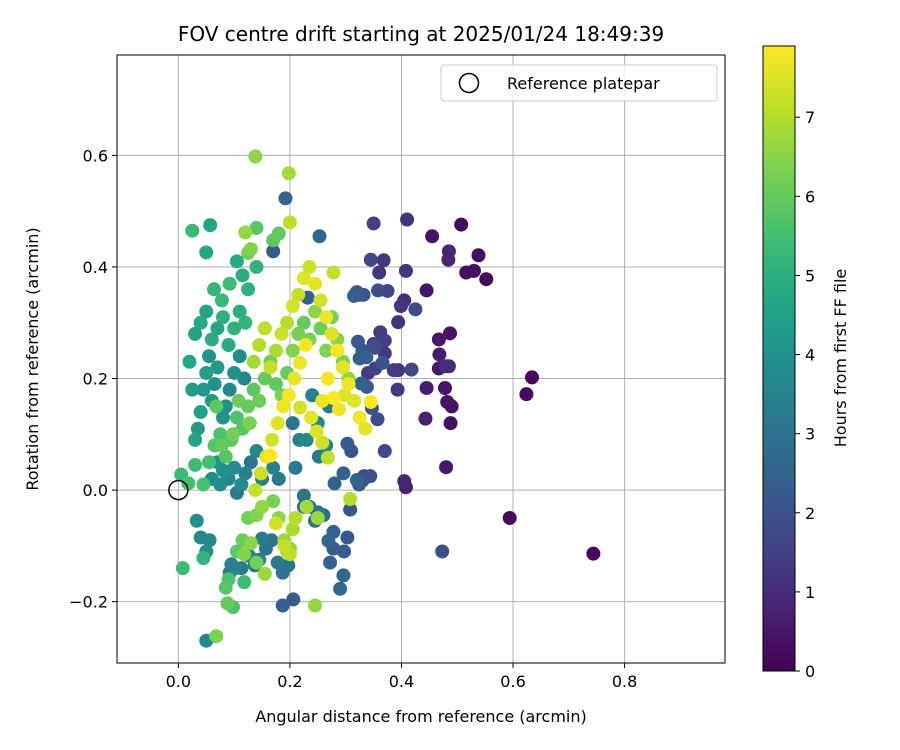 The height and width of the screenshot is (750, 900). Describe the element at coordinates (95, 267) in the screenshot. I see `y-tick-label: 0.4` at that location.